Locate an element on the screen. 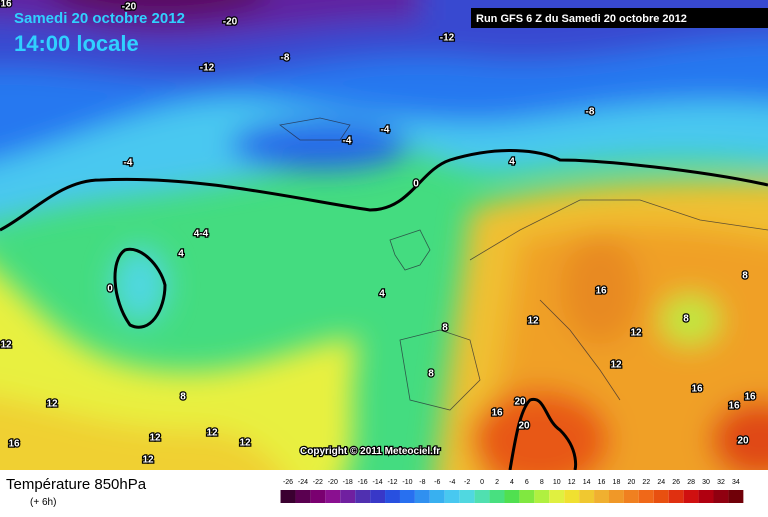  legend-tick: 0 is located at coordinates (482, 482).